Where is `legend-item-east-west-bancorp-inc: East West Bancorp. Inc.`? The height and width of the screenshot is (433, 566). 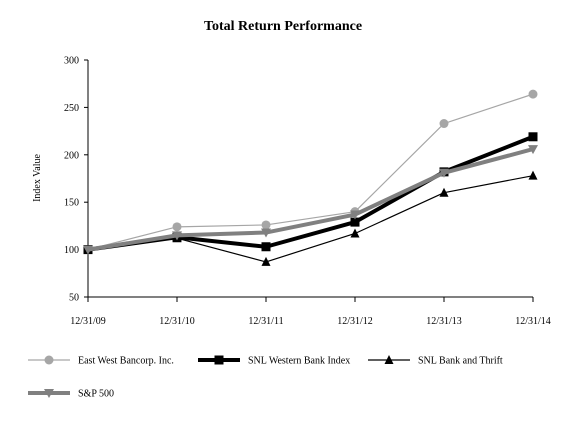 legend-item-east-west-bancorp-inc: East West Bancorp. Inc. is located at coordinates (101, 361).